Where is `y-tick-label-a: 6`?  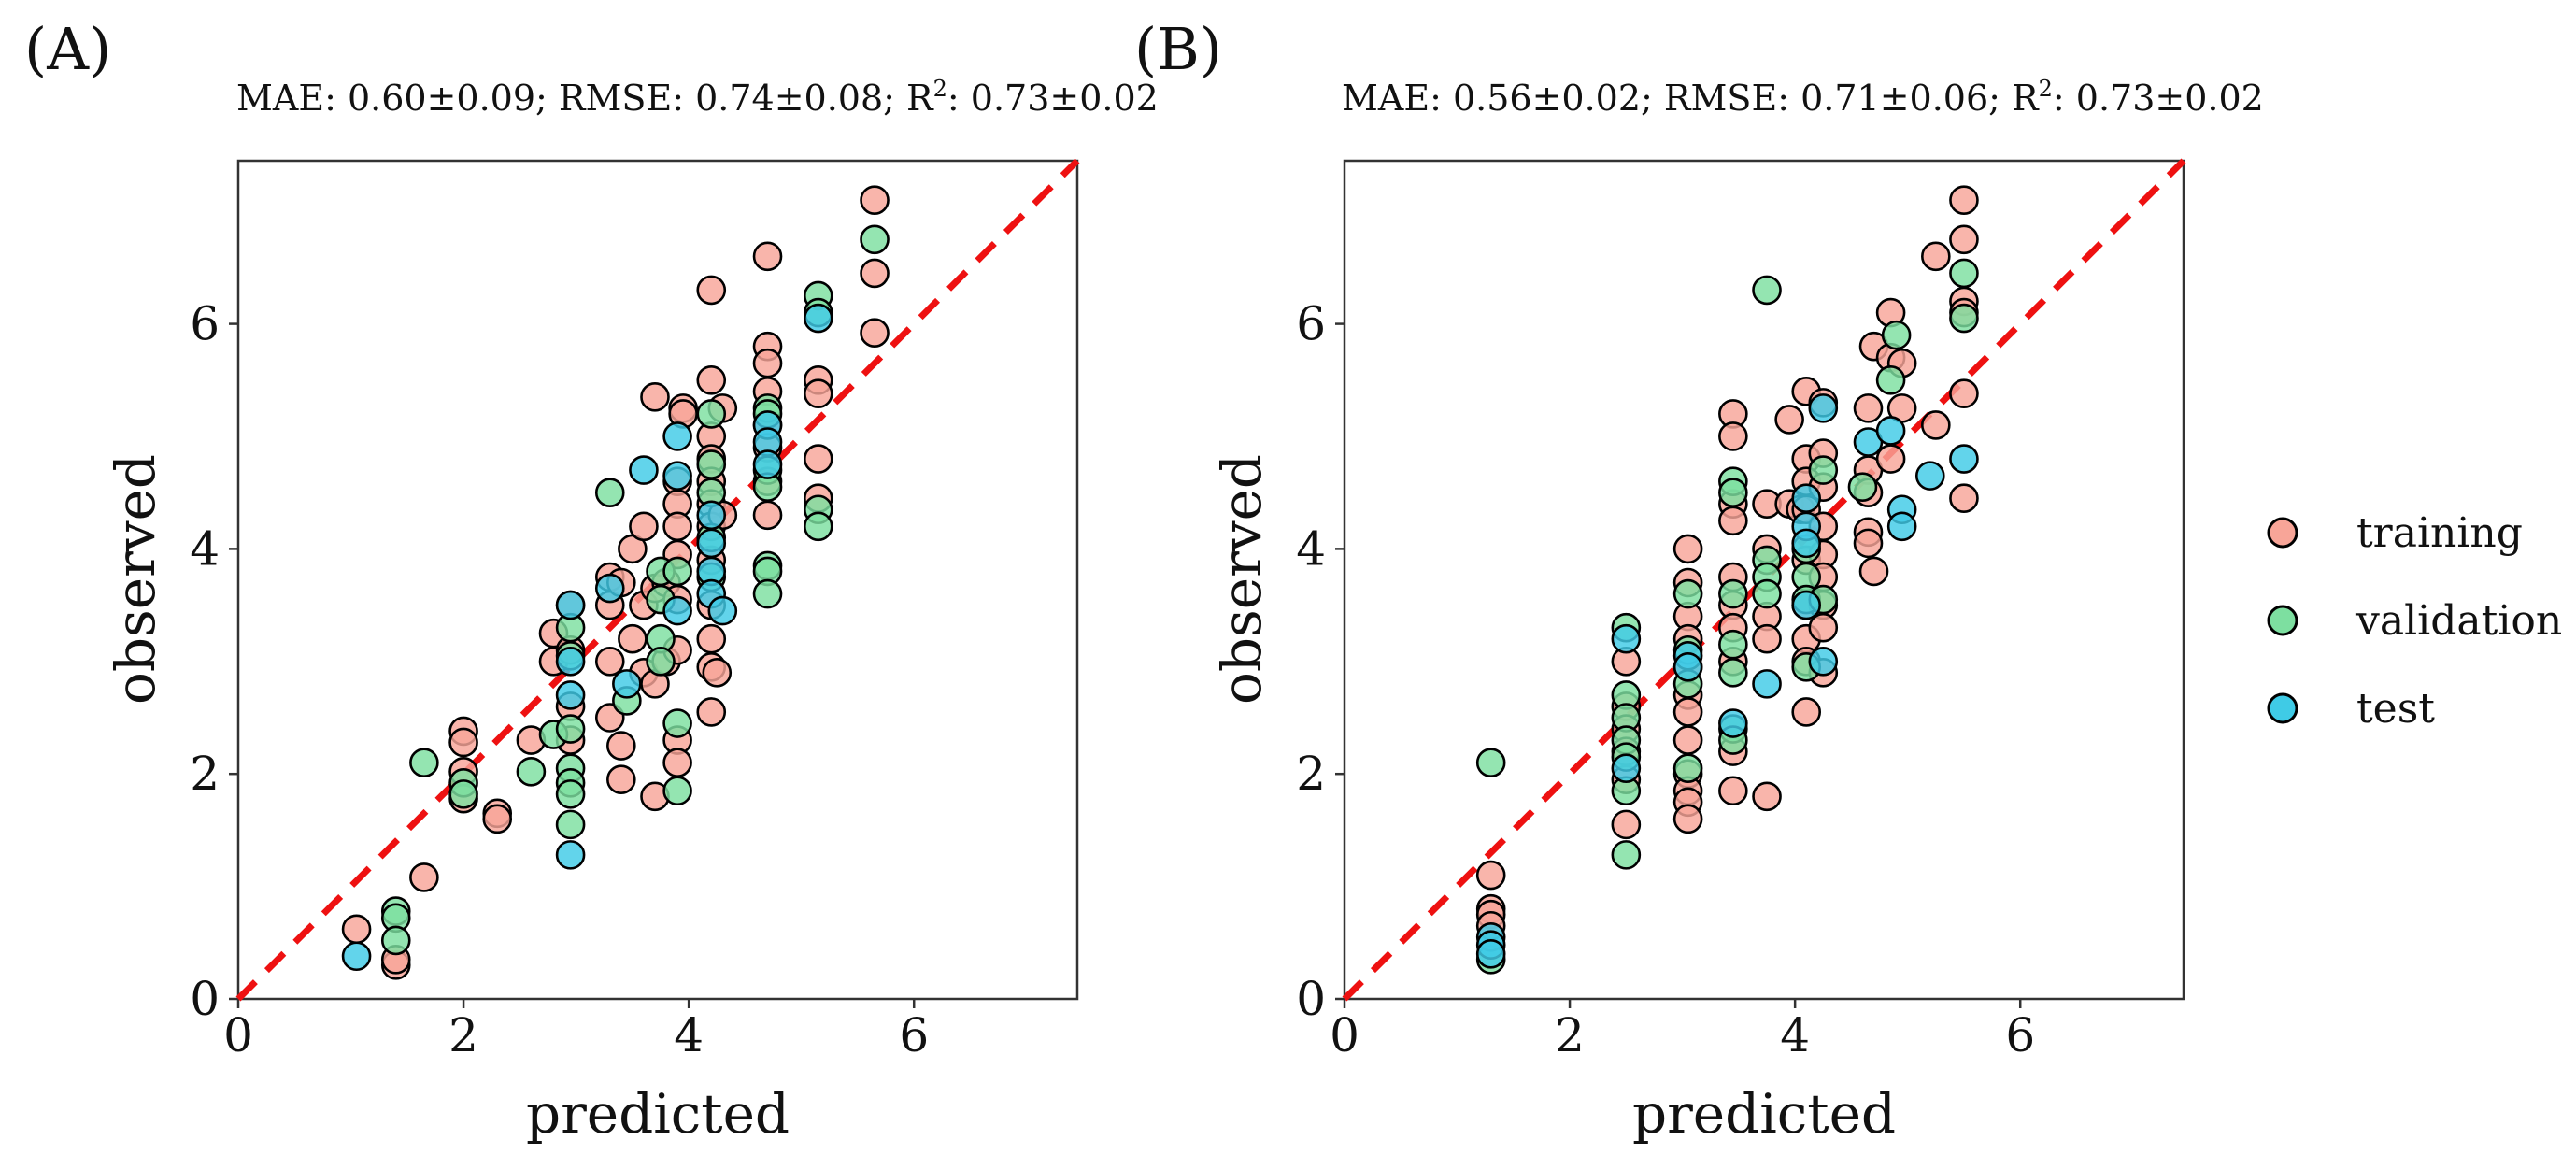
y-tick-label-a: 6 is located at coordinates (205, 324).